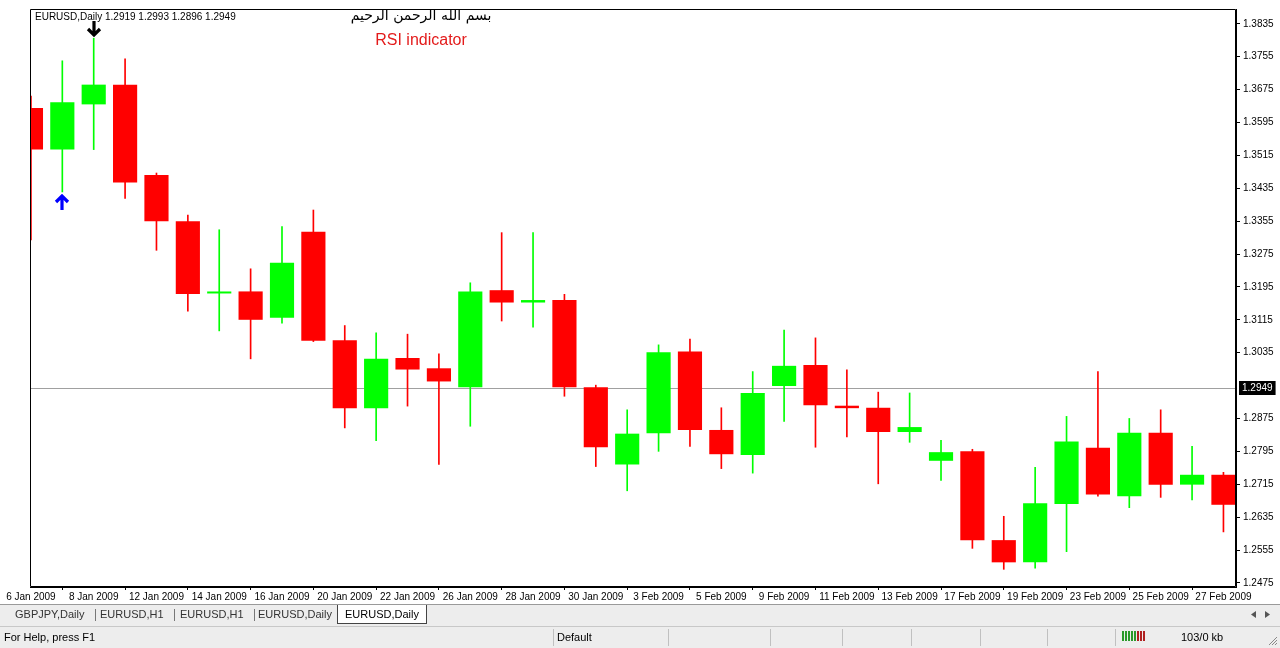 The image size is (1280, 648). Describe the element at coordinates (1259, 516) in the screenshot. I see `y-tick-label: 1.2635` at that location.